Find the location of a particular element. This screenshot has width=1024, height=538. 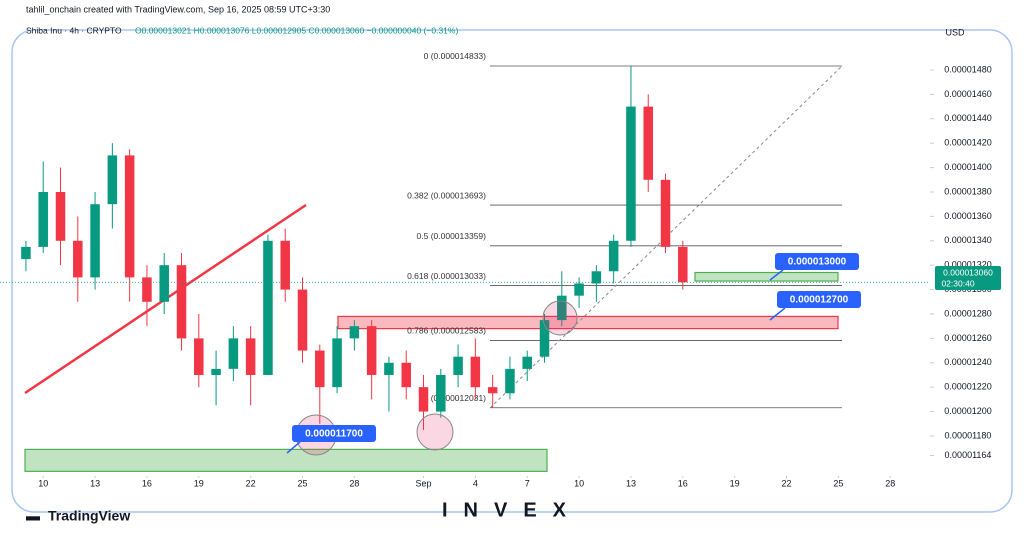

logo: INVEX is located at coordinates (512, 510).